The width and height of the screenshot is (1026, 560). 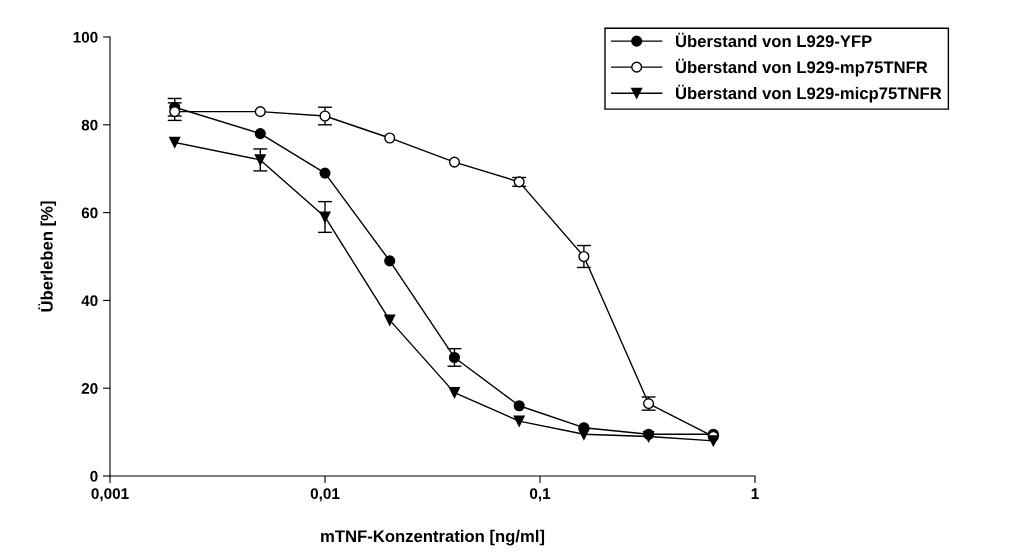 I want to click on legend-label: Überstand von L929-mp75TNFR, so click(x=802, y=67).